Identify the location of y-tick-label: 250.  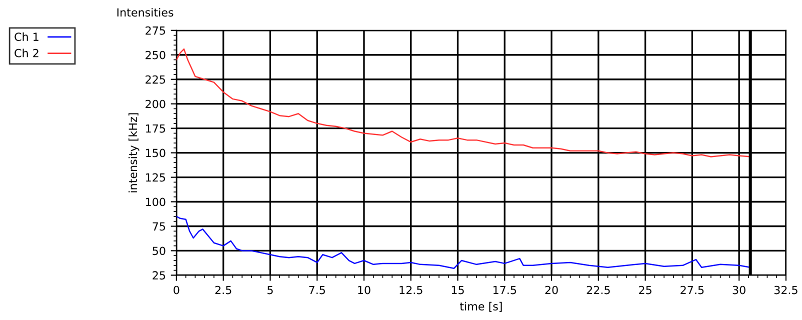
(156, 55).